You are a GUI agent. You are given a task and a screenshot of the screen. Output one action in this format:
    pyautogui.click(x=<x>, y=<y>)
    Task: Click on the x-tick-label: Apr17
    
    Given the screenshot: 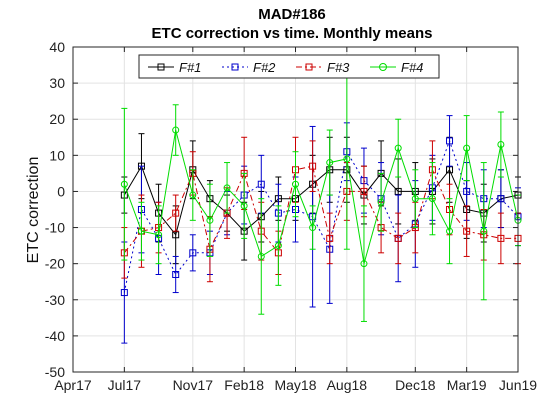 What is the action you would take?
    pyautogui.click(x=73, y=385)
    